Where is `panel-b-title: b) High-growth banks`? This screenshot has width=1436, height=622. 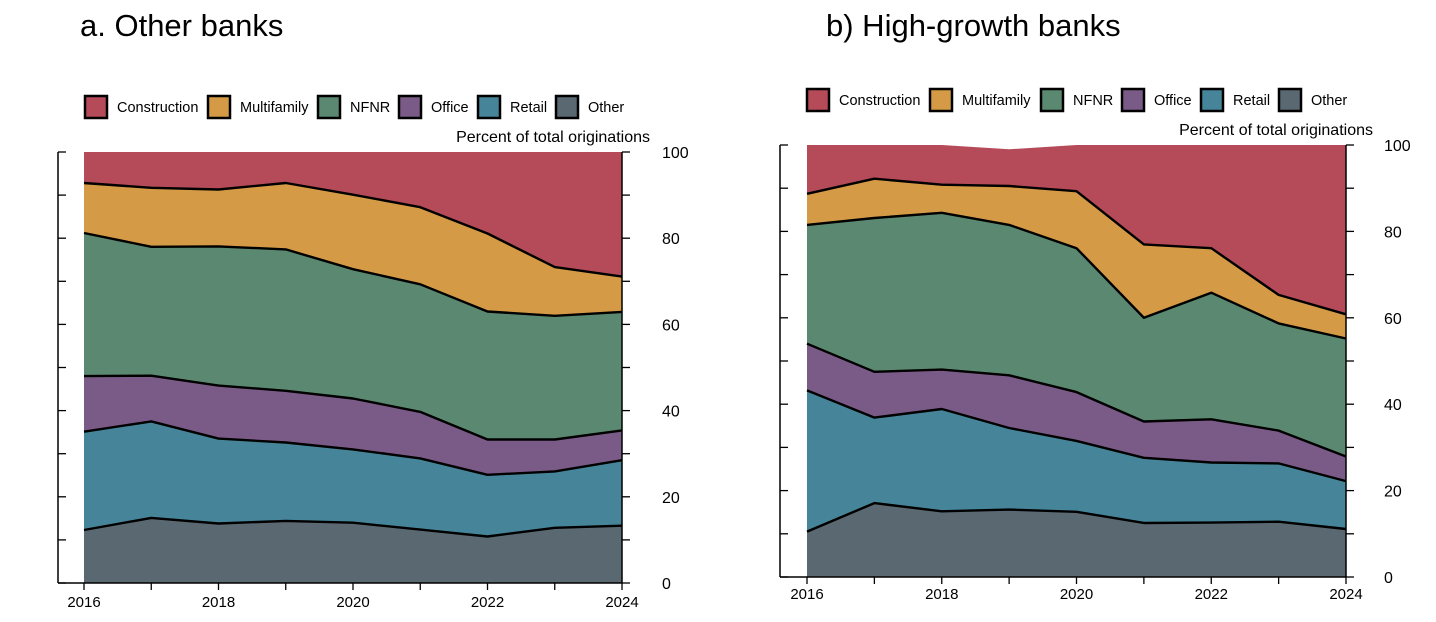 panel-b-title: b) High-growth banks is located at coordinates (973, 25).